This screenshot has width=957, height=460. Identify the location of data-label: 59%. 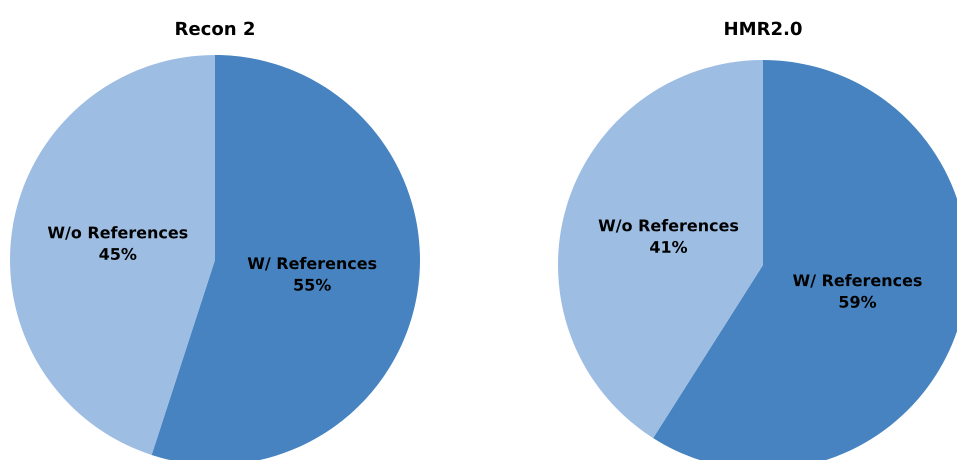
(858, 302).